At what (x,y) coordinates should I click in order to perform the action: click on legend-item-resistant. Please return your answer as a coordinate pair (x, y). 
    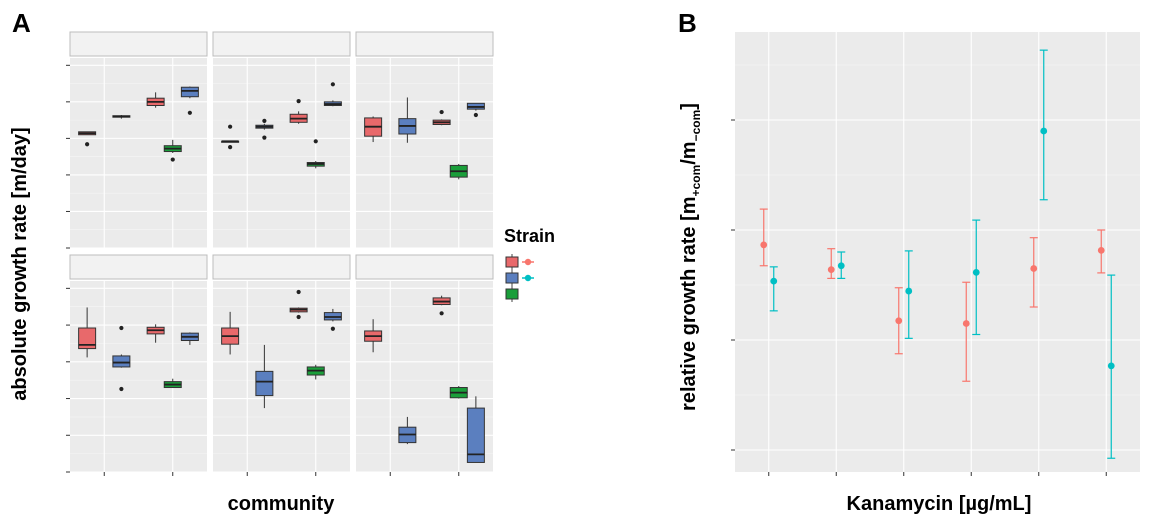
    Looking at the image, I should click on (519, 262).